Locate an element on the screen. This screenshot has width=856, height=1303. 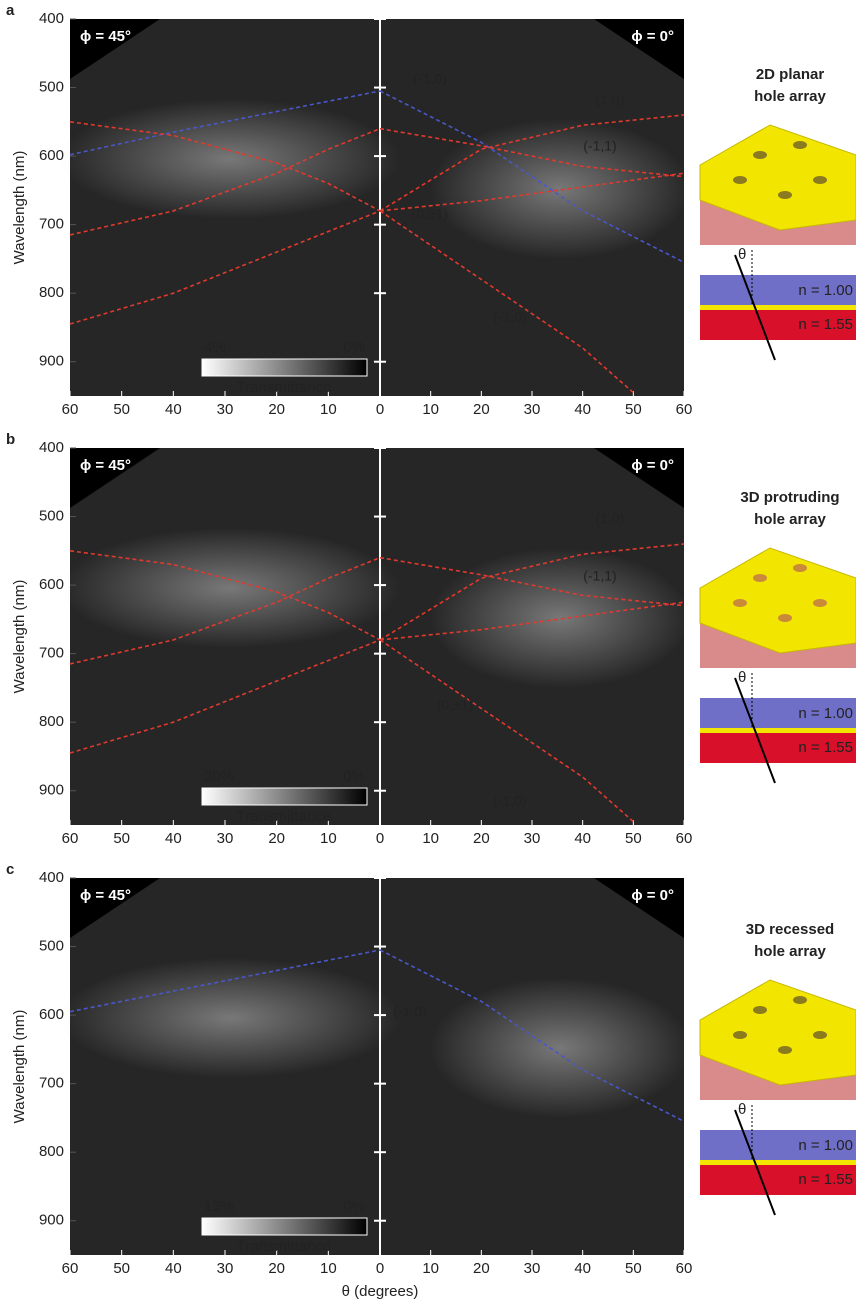
mode-label: (0,±1) is located at coordinates (430, 214).